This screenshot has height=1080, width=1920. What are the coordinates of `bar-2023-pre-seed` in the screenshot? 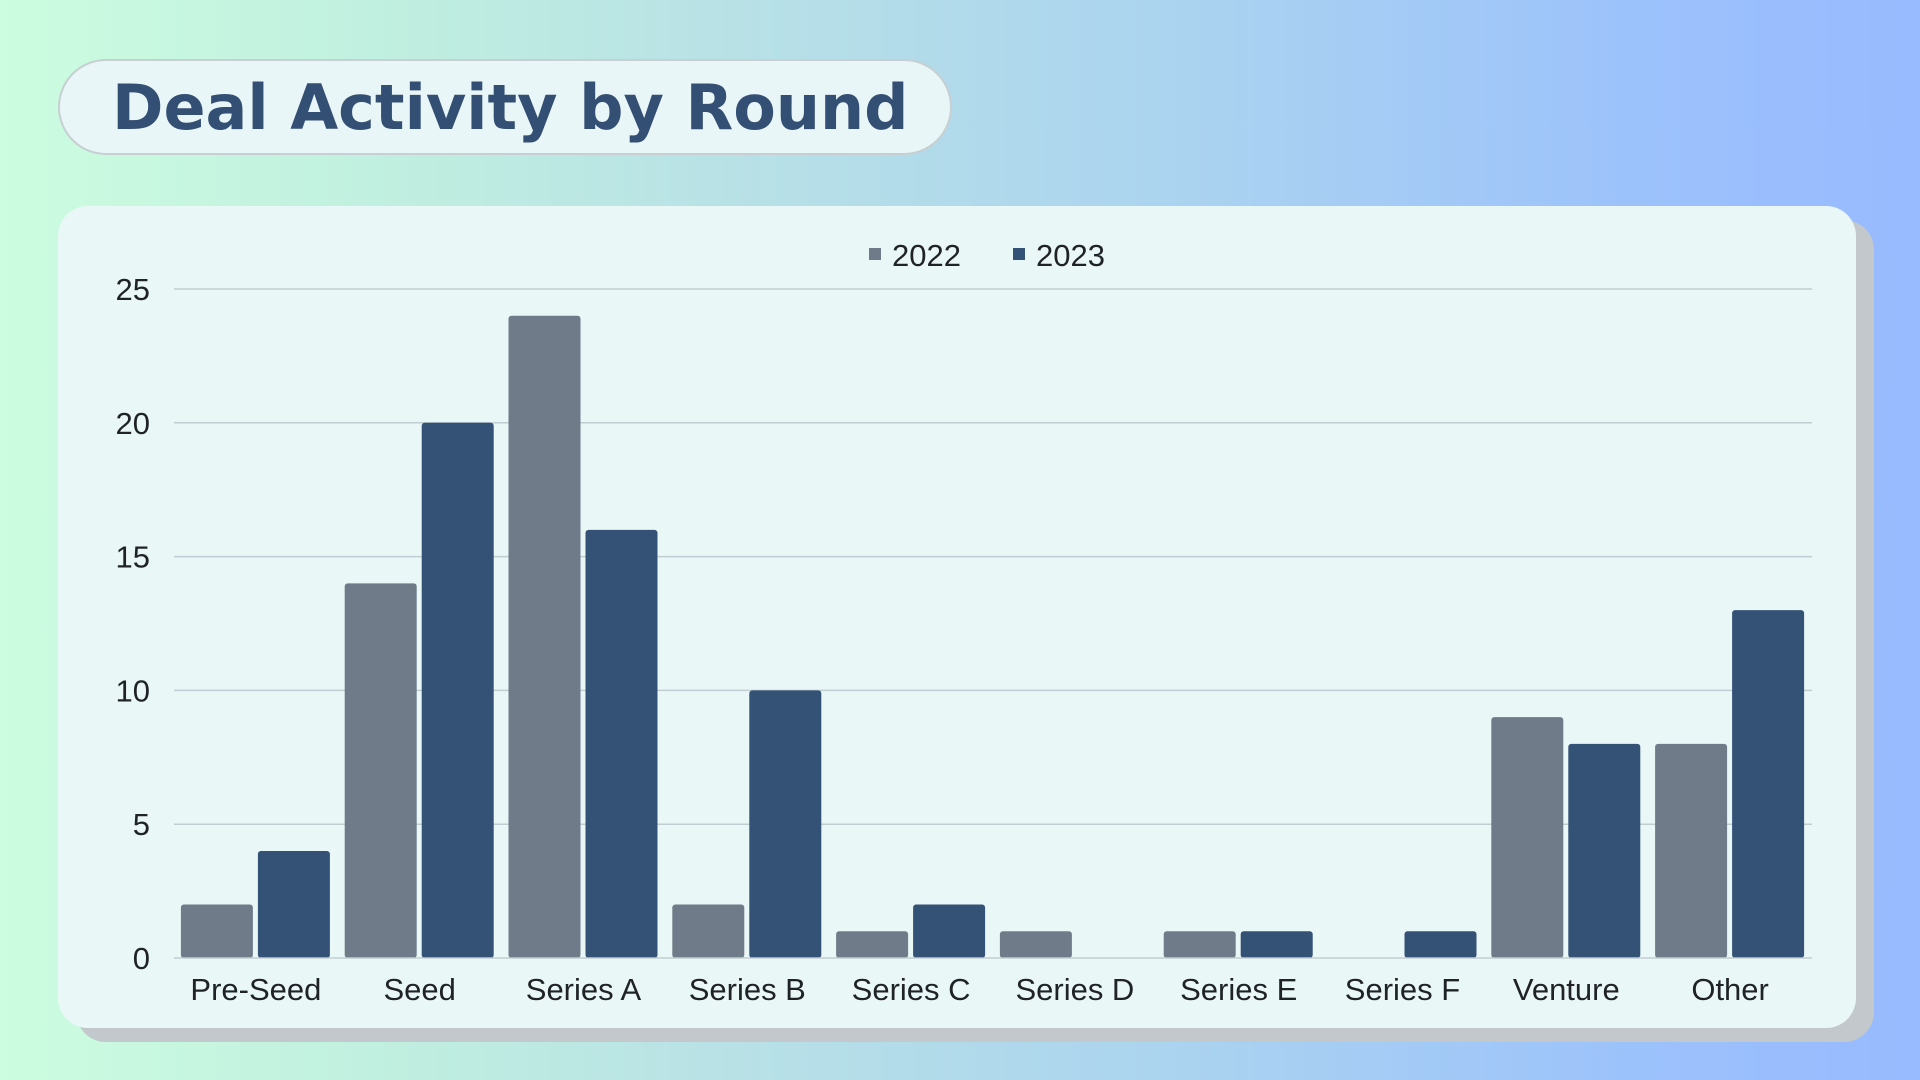 It's located at (293, 904).